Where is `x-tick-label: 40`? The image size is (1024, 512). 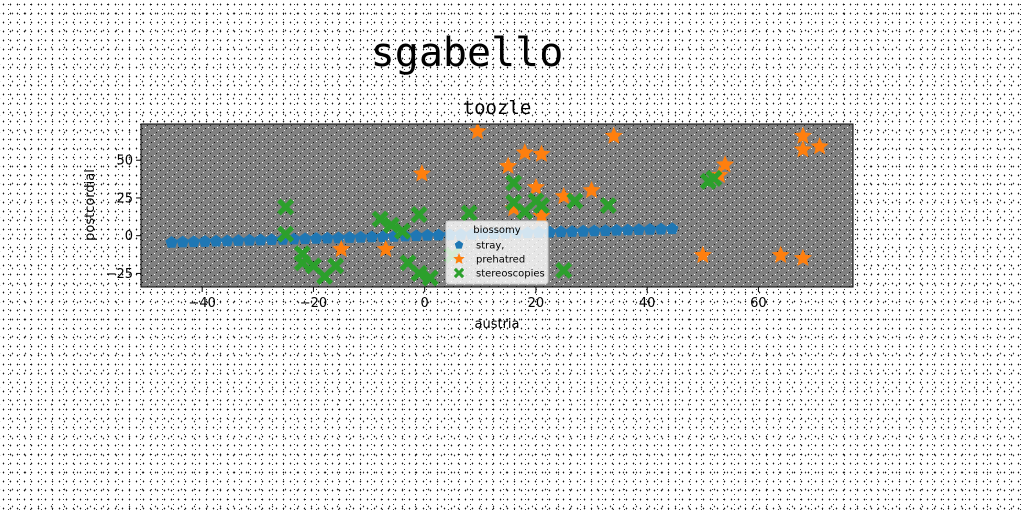
x-tick-label: 40 is located at coordinates (647, 303).